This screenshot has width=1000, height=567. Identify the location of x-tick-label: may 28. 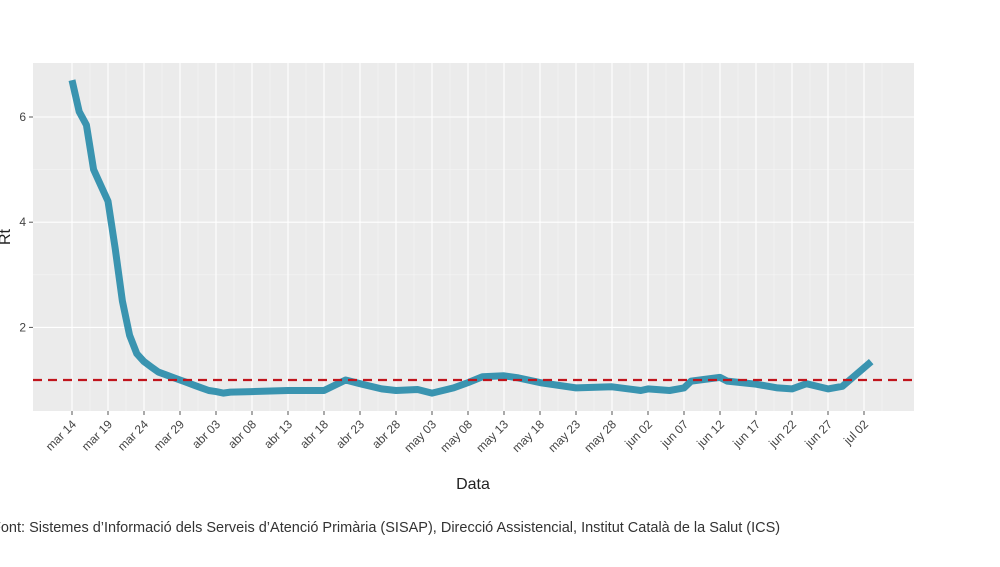
(600, 436).